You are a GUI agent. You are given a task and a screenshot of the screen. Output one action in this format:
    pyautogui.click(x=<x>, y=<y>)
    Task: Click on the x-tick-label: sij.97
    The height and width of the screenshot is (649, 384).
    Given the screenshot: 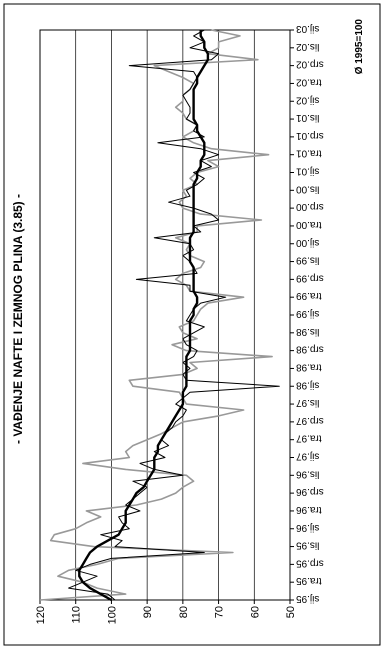 What is the action you would take?
    pyautogui.click(x=308, y=456)
    